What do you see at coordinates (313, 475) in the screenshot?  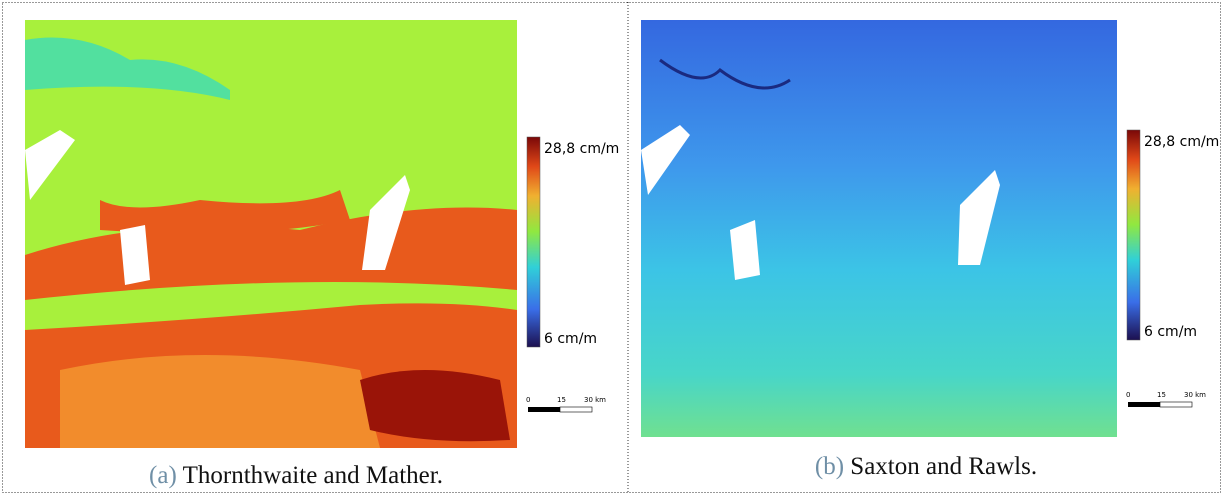 I see `caption-text: Thornthwaite and Mather.` at bounding box center [313, 475].